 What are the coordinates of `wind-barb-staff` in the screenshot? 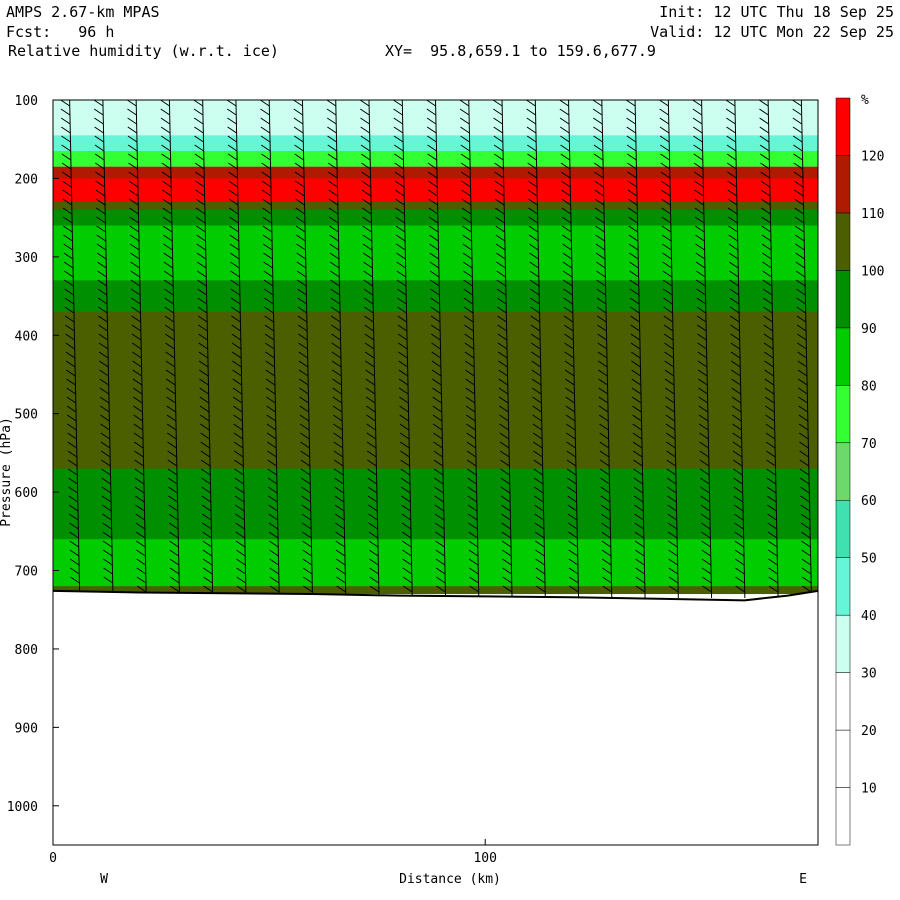 It's located at (440, 347).